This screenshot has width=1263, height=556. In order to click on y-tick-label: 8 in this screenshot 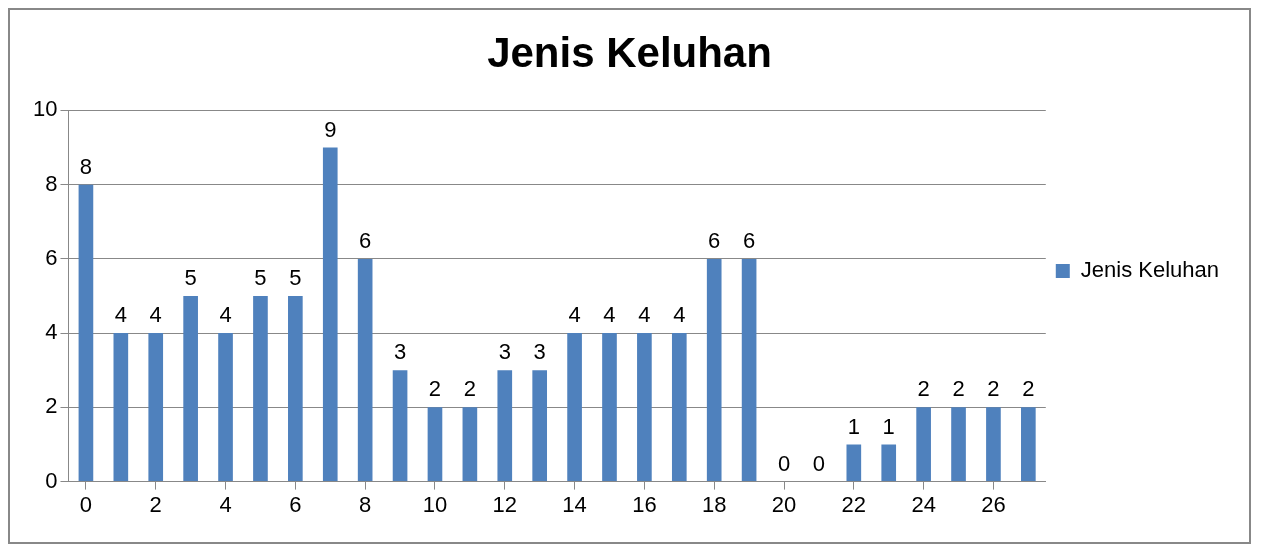, I will do `click(51, 183)`.